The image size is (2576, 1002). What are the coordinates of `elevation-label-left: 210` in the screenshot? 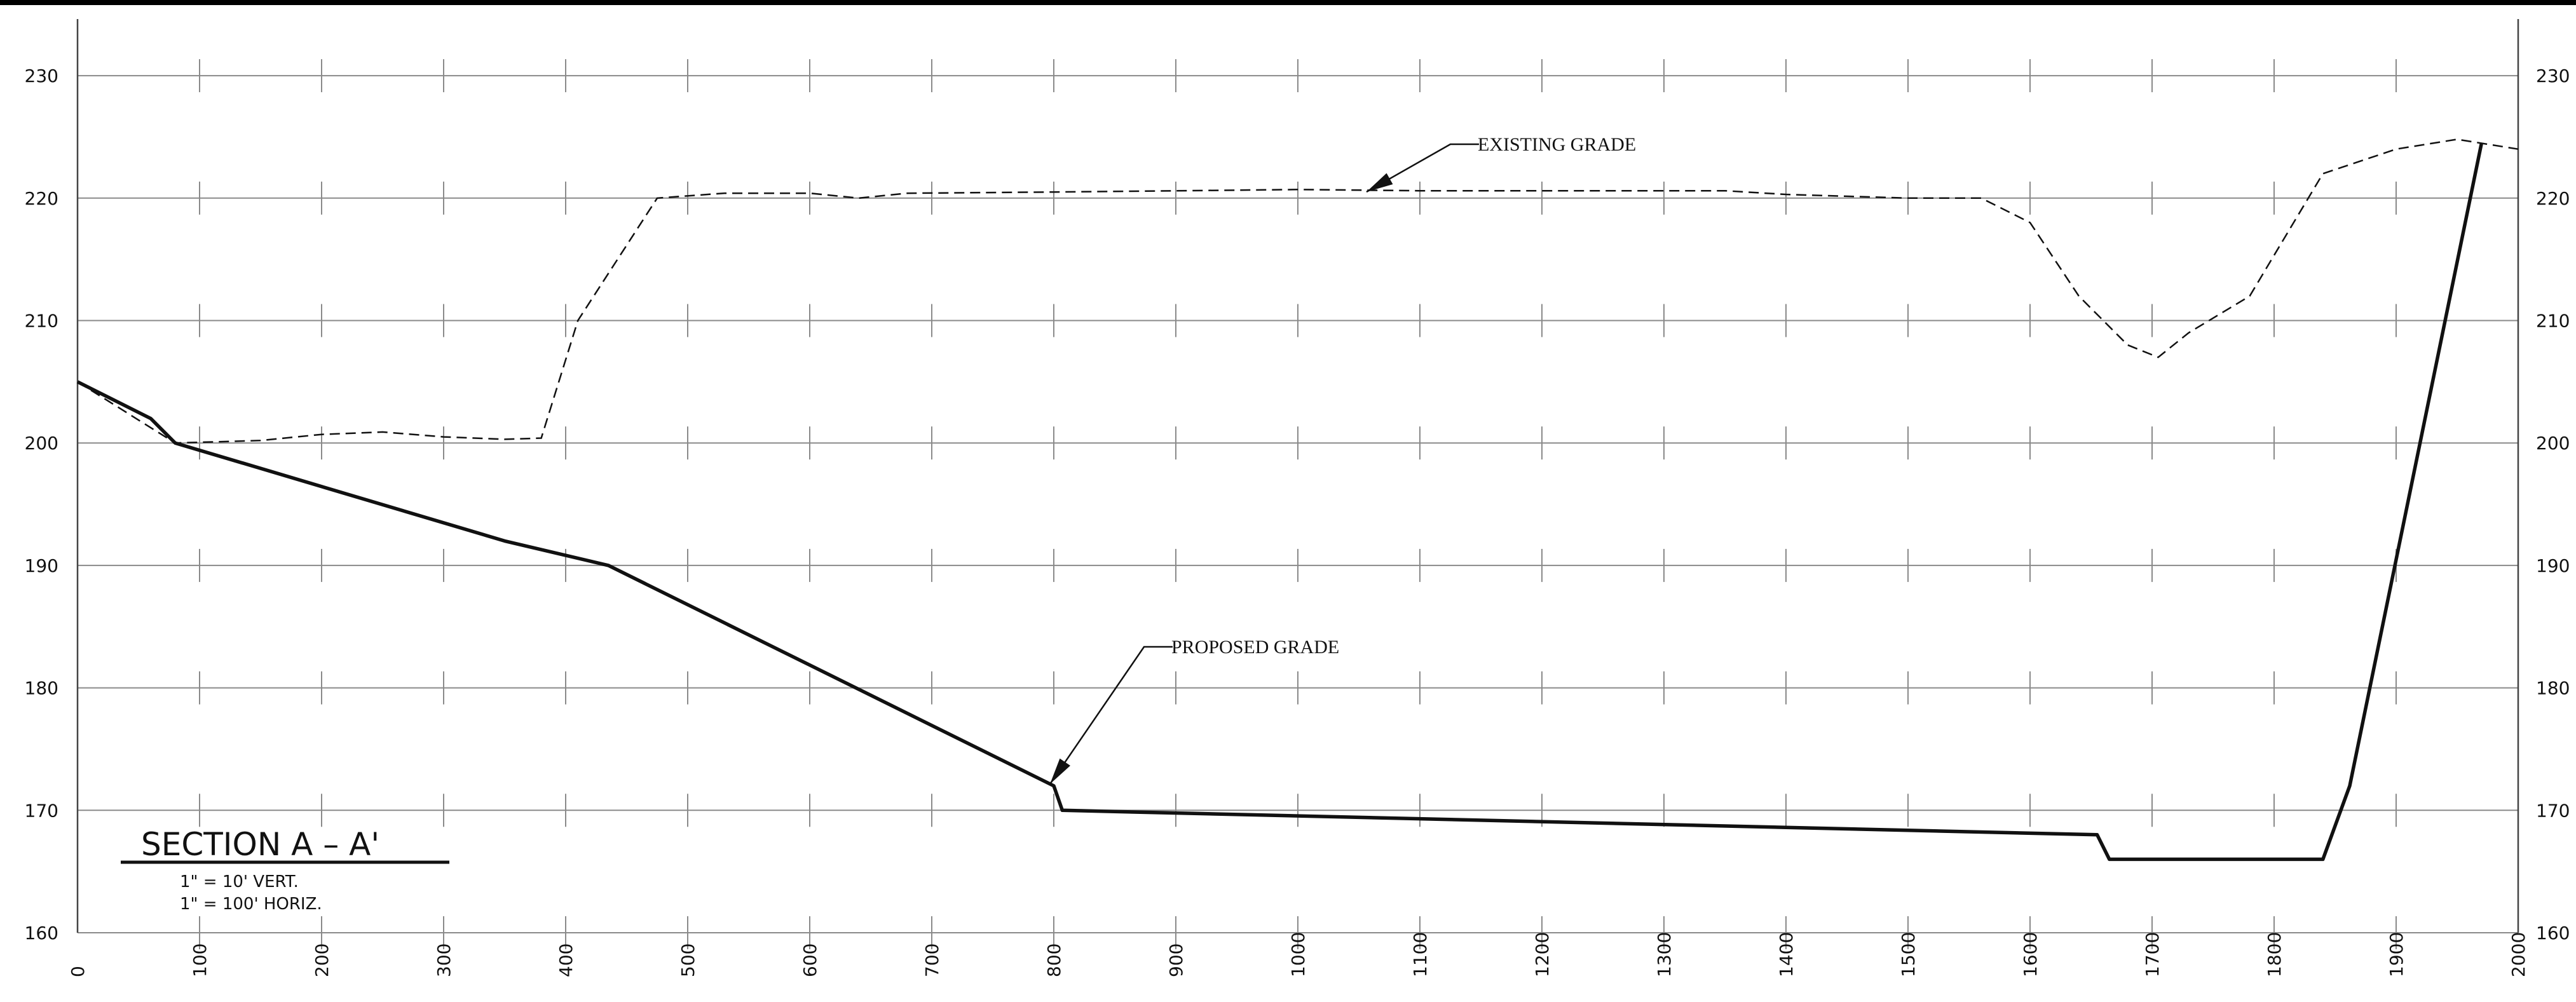 It's located at (41, 321).